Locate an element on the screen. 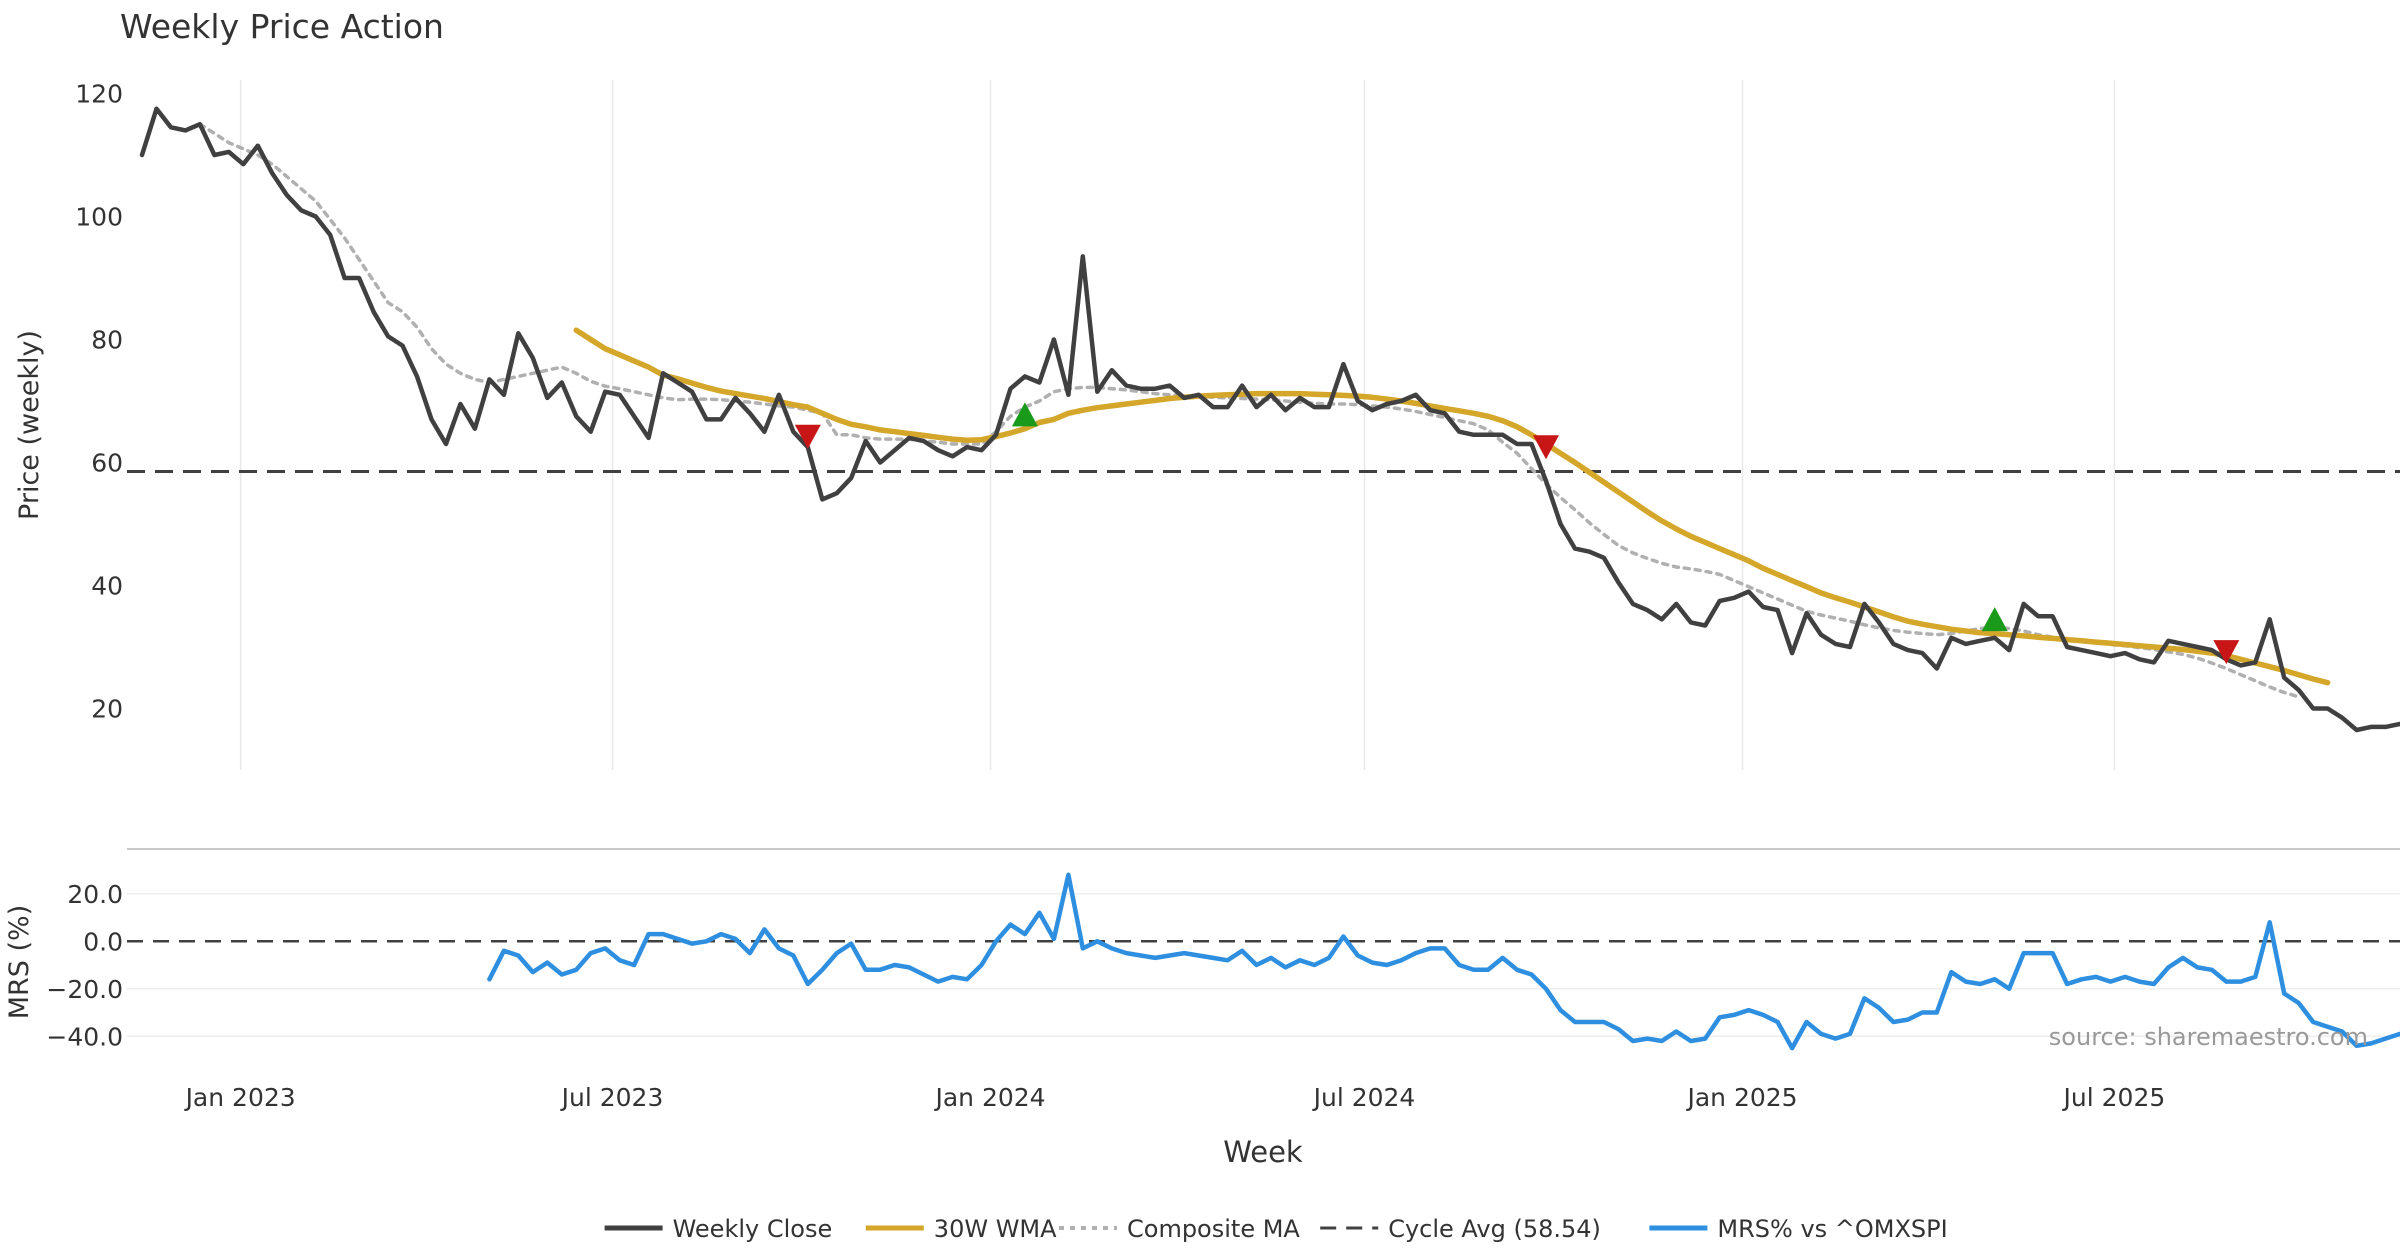 The width and height of the screenshot is (2400, 1260). mrs-series-line is located at coordinates (1443, 961).